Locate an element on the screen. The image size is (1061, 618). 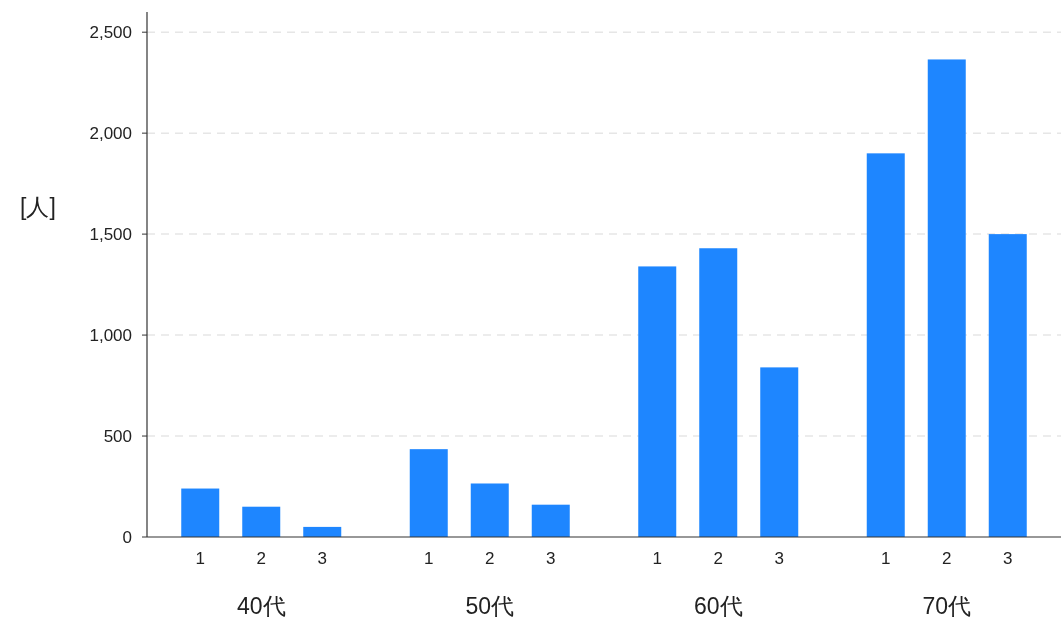
x-tick-label: 60代 is located at coordinates (718, 605).